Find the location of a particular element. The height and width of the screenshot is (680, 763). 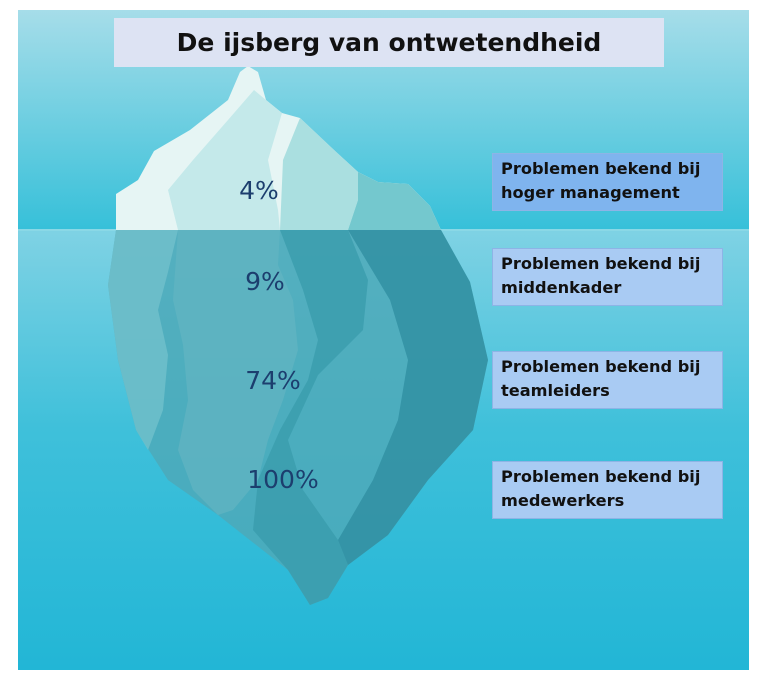

percent-level-1: 4% is located at coordinates (259, 190).